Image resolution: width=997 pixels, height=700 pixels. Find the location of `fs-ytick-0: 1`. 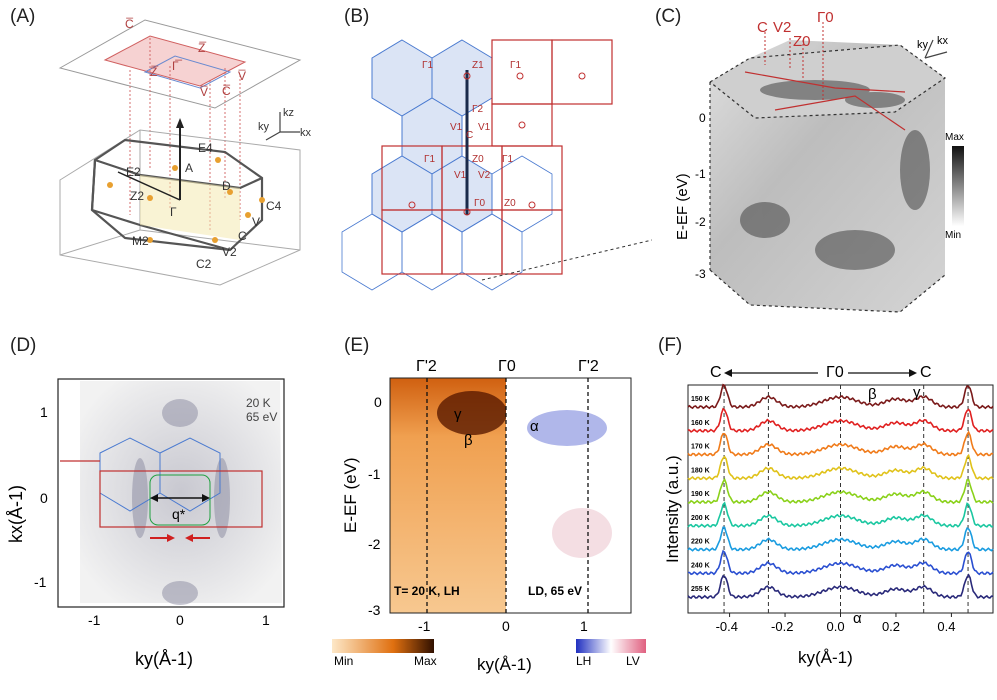

fs-ytick-0: 1 is located at coordinates (44, 412).